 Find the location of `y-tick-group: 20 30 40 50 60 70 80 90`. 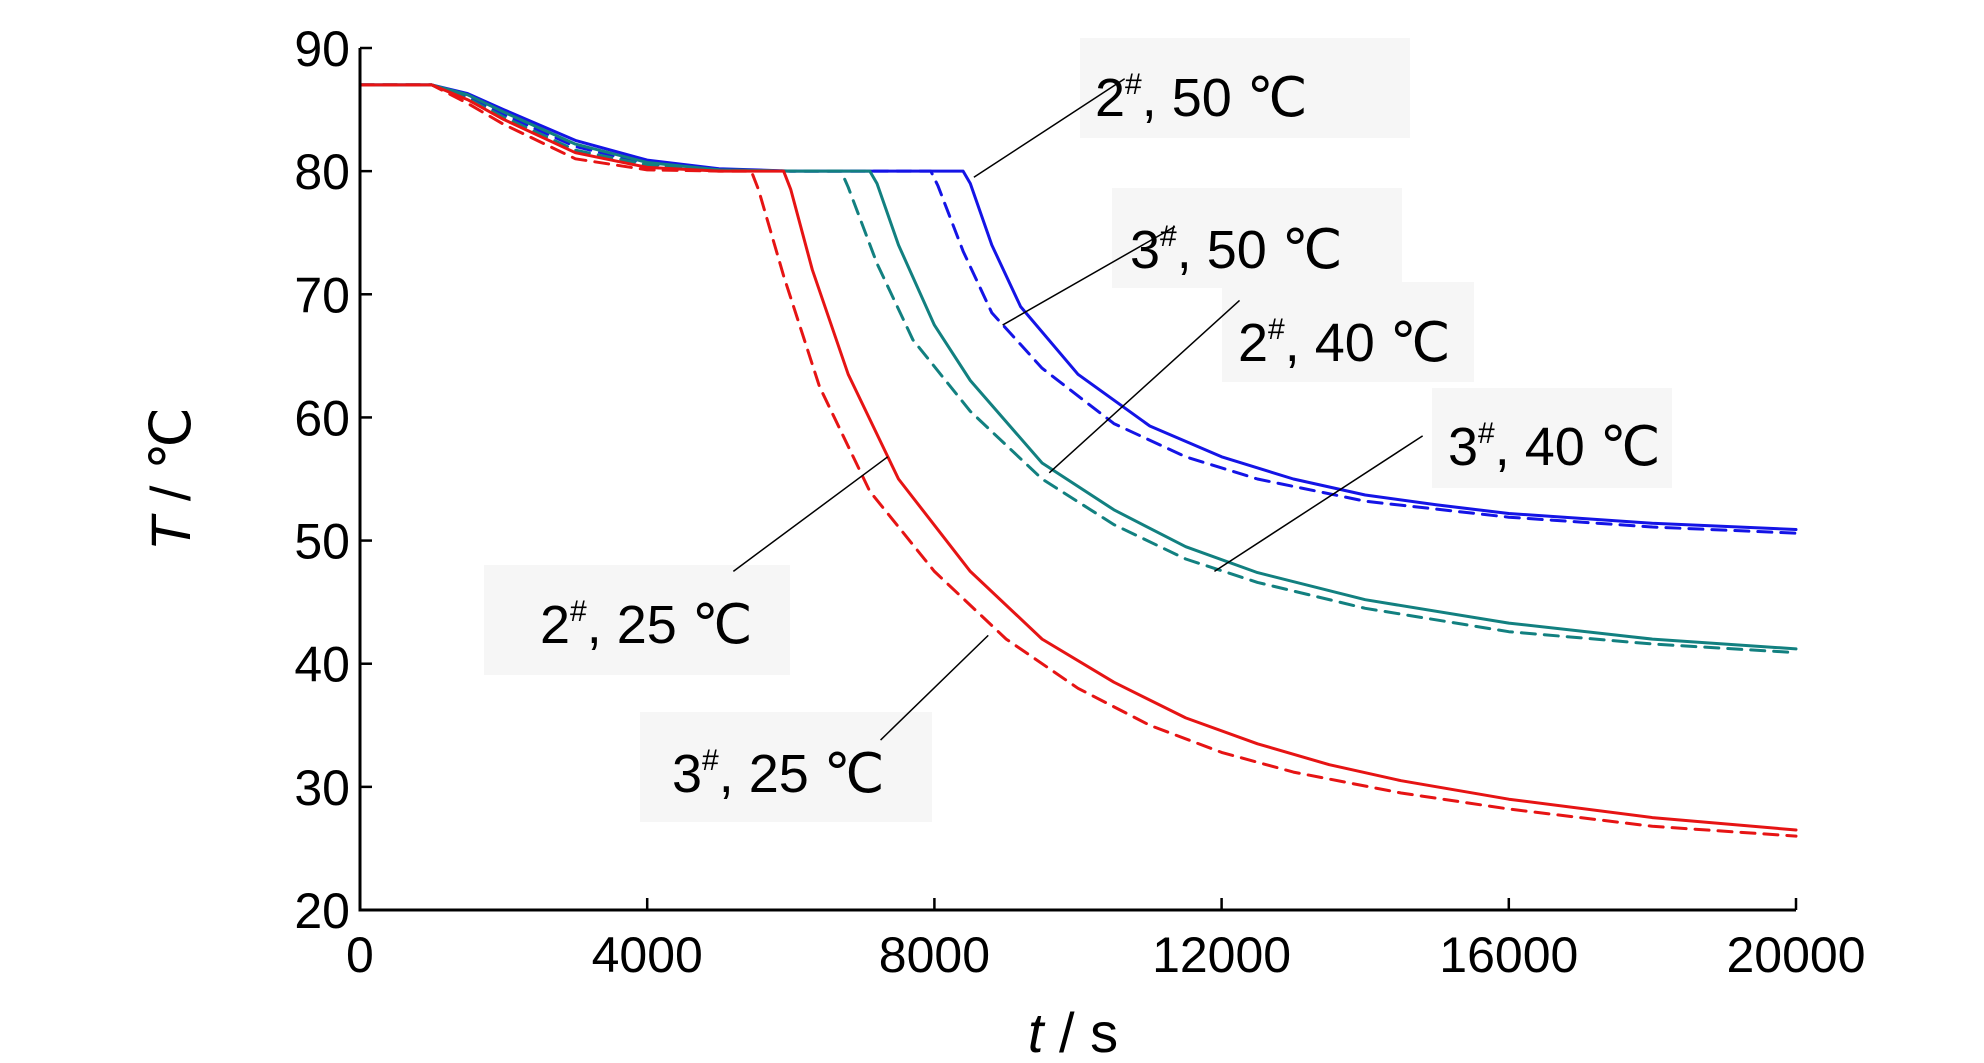

y-tick-group: 20 30 40 50 60 70 80 90 is located at coordinates (333, 480).